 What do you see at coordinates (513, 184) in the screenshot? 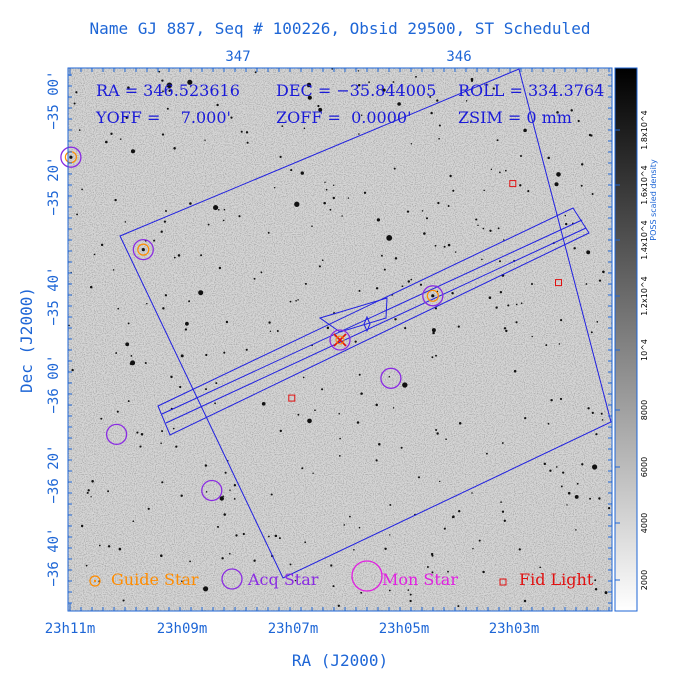
I see `fid-light-marker` at bounding box center [513, 184].